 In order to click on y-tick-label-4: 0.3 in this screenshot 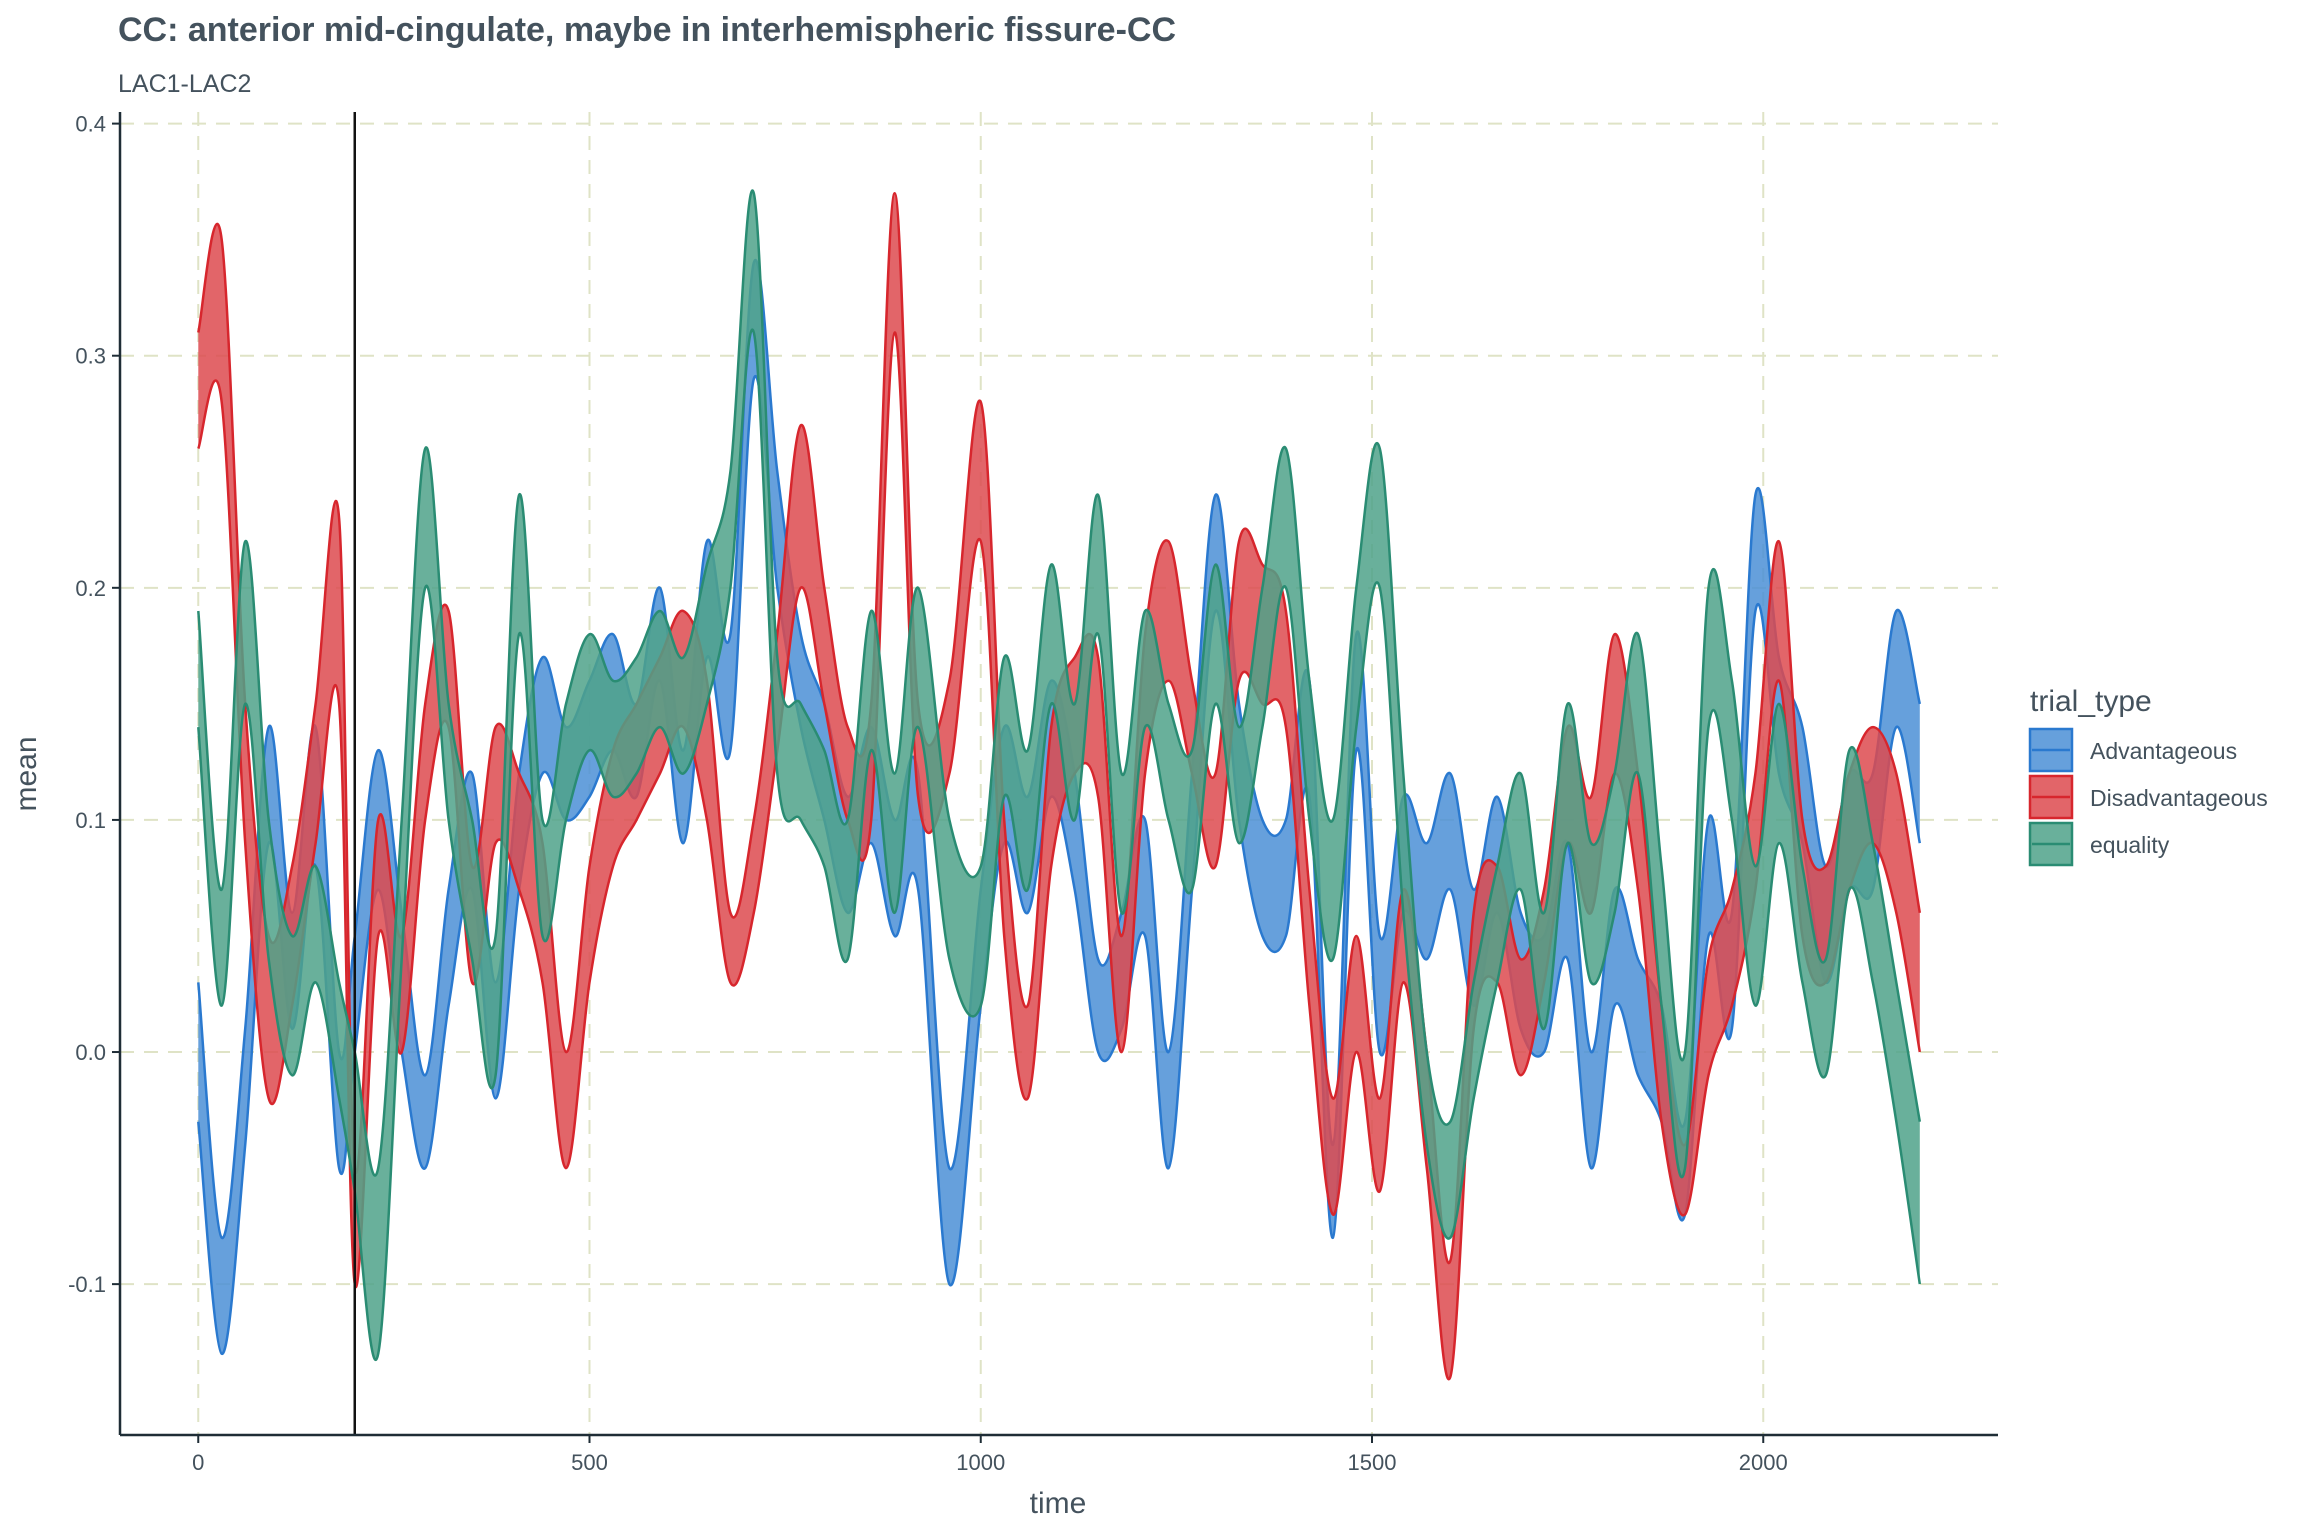, I will do `click(90, 356)`.